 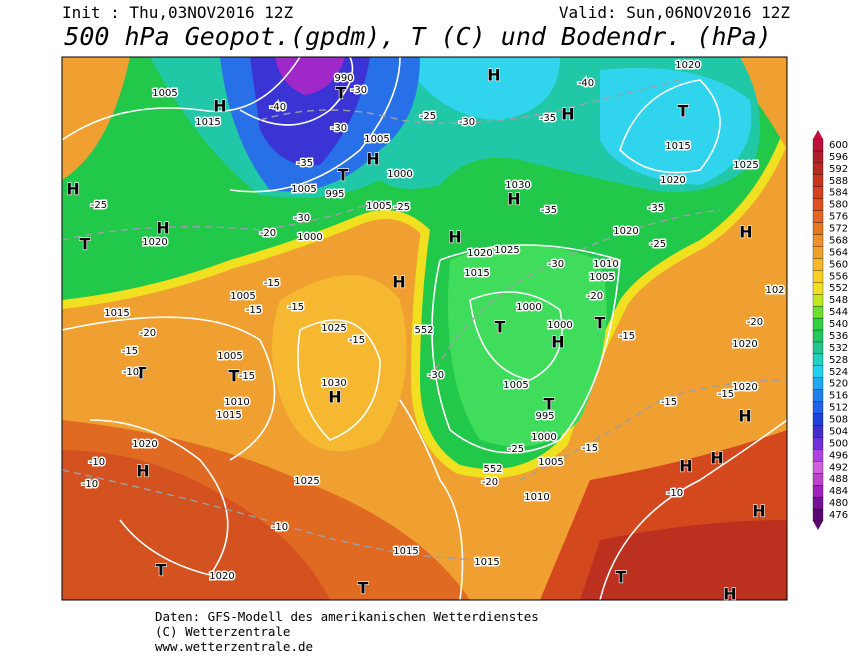 I want to click on colorbar-label: 576, so click(x=838, y=217).